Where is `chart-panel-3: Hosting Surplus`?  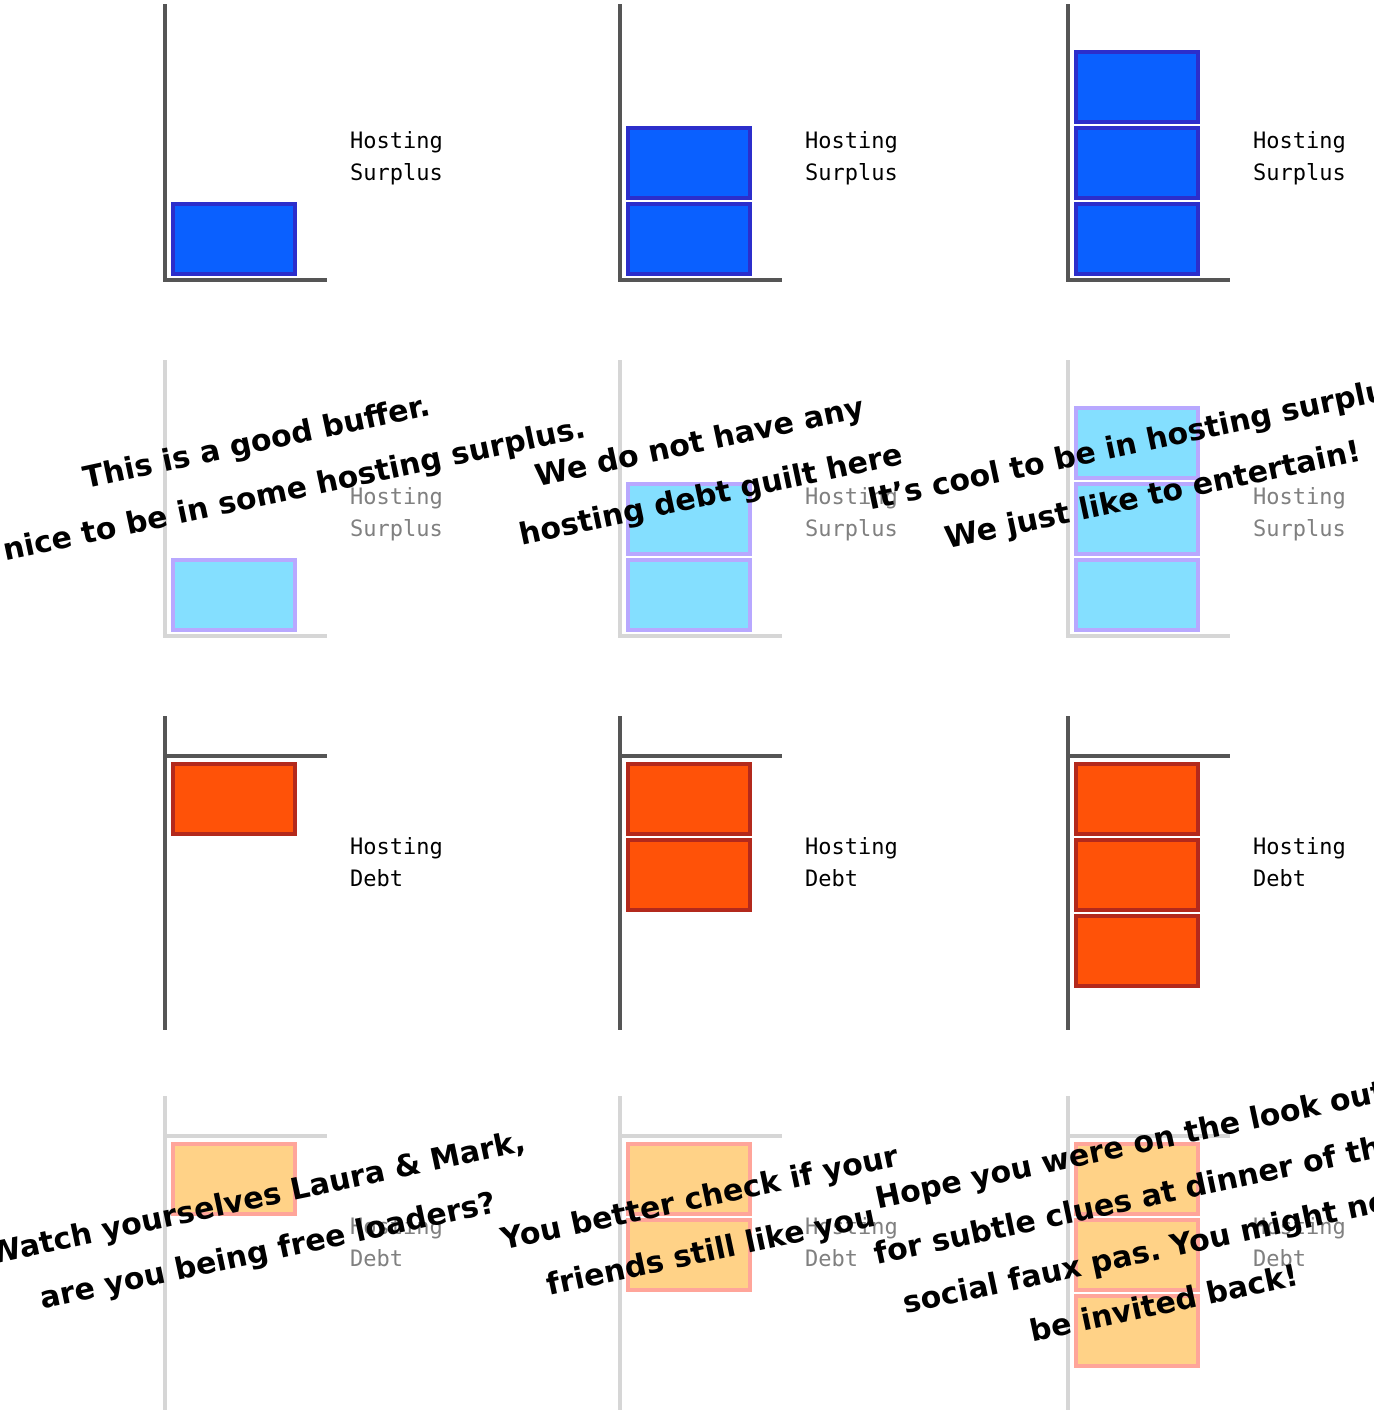
chart-panel-3: Hosting Surplus is located at coordinates (1206, 143).